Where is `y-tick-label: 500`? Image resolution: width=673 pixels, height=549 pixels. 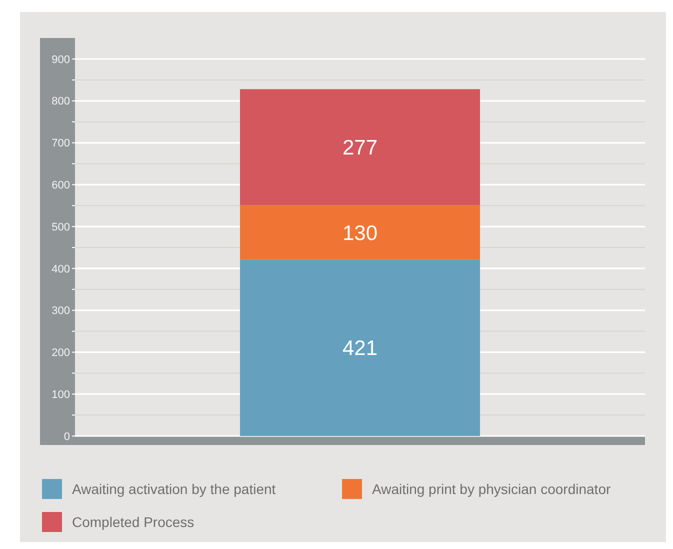
y-tick-label: 500 is located at coordinates (61, 227).